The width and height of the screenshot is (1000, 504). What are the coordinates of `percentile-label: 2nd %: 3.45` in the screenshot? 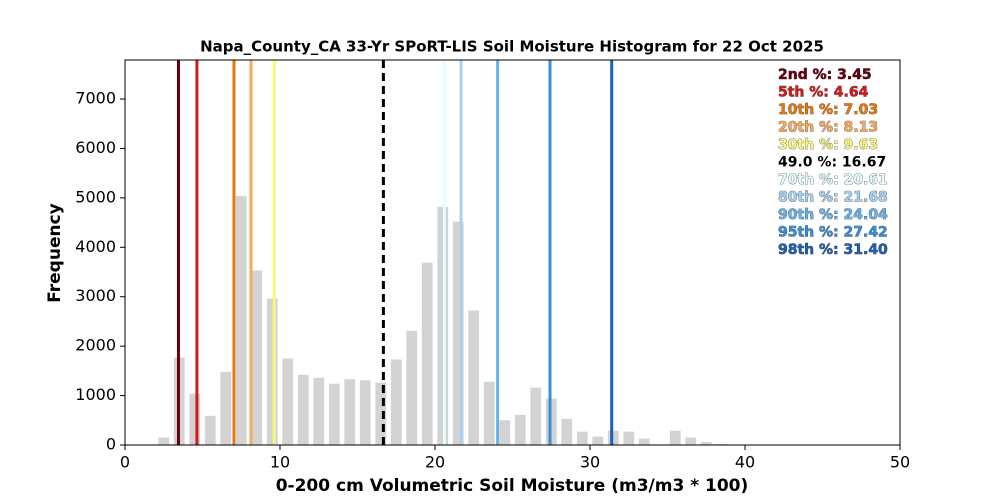 It's located at (825, 75).